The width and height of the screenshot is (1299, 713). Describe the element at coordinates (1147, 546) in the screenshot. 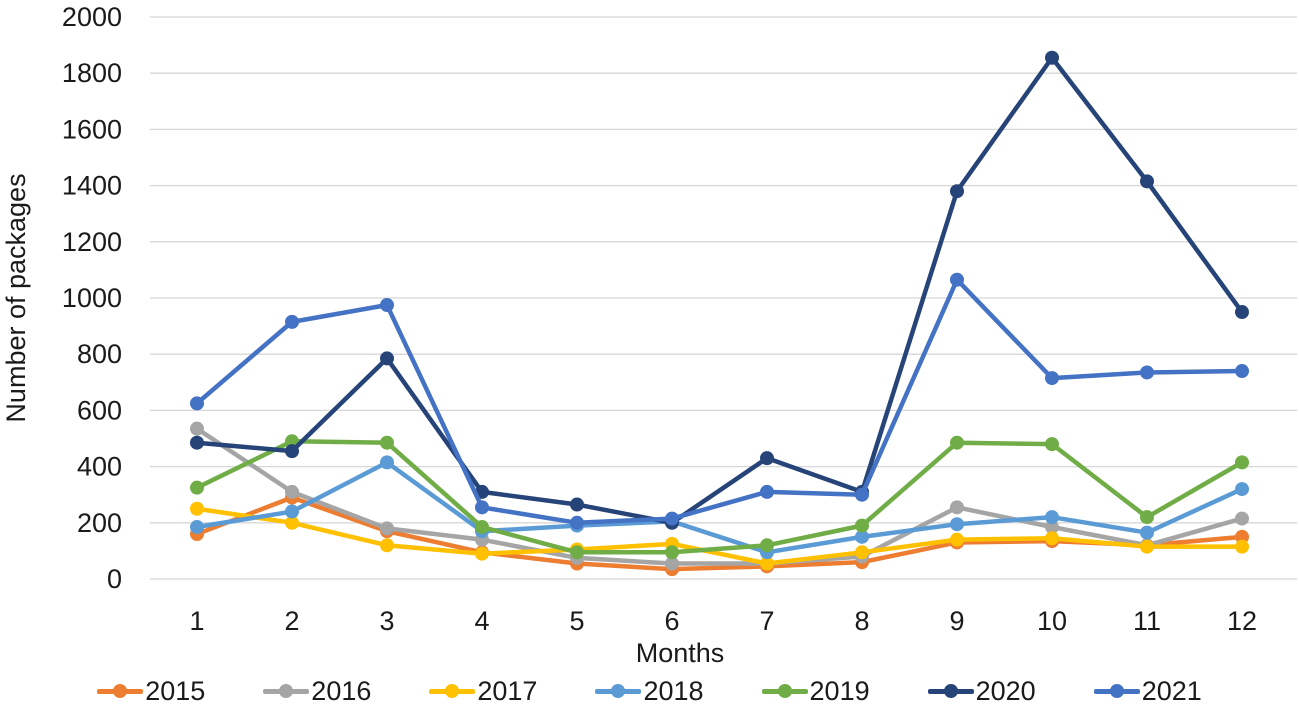

I see `data-point-2017-m11` at that location.